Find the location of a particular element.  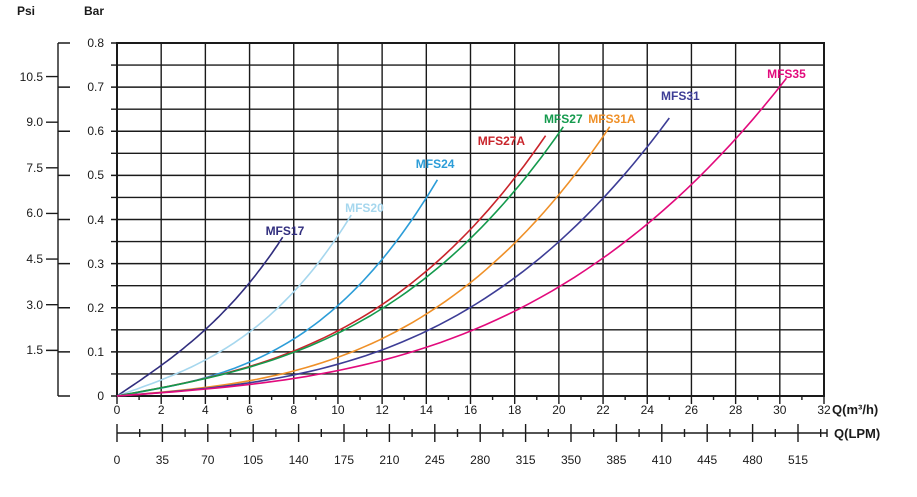

series-label-MFS24: MFS24 is located at coordinates (435, 163).